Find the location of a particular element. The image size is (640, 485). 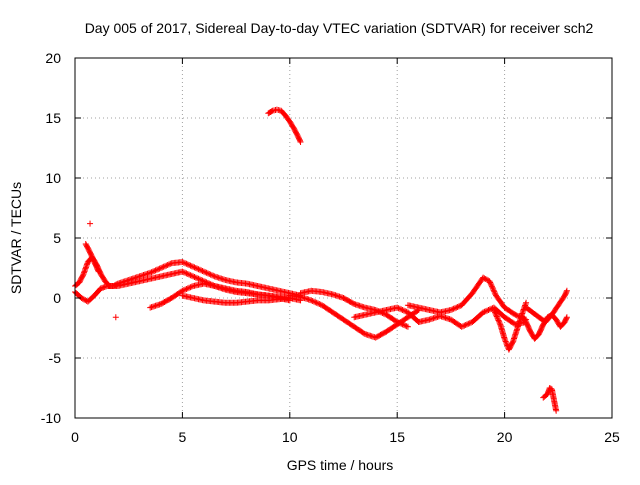

x-tick-label: 25 is located at coordinates (612, 437).